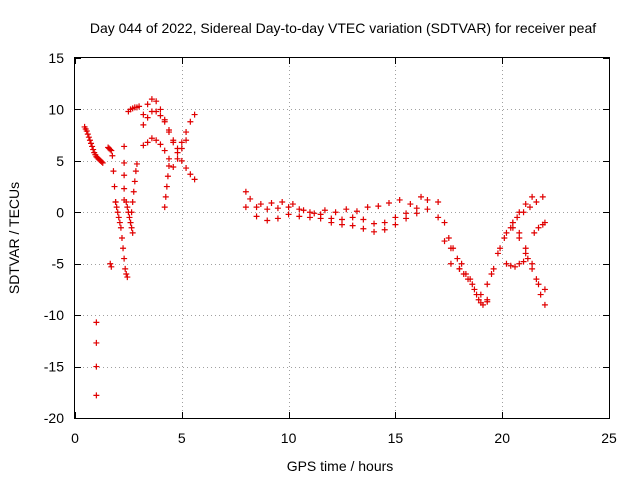 The image size is (640, 480). Describe the element at coordinates (165, 153) in the screenshot. I see `series-arc-lower-3.2-5.2h` at that location.